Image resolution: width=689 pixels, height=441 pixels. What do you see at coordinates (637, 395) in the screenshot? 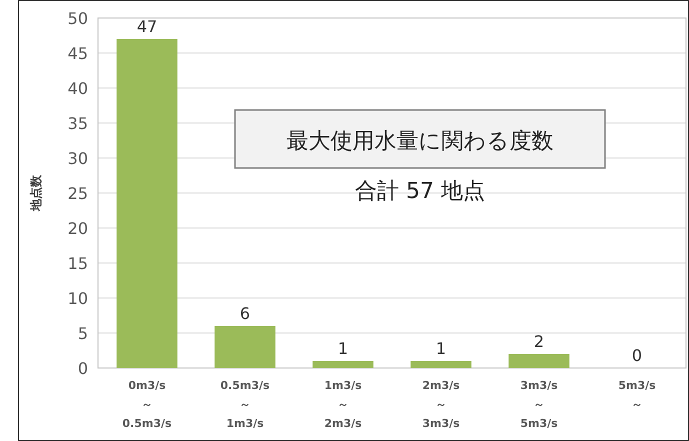
I see `x-tick-label: 5m3/s ～` at bounding box center [637, 395].